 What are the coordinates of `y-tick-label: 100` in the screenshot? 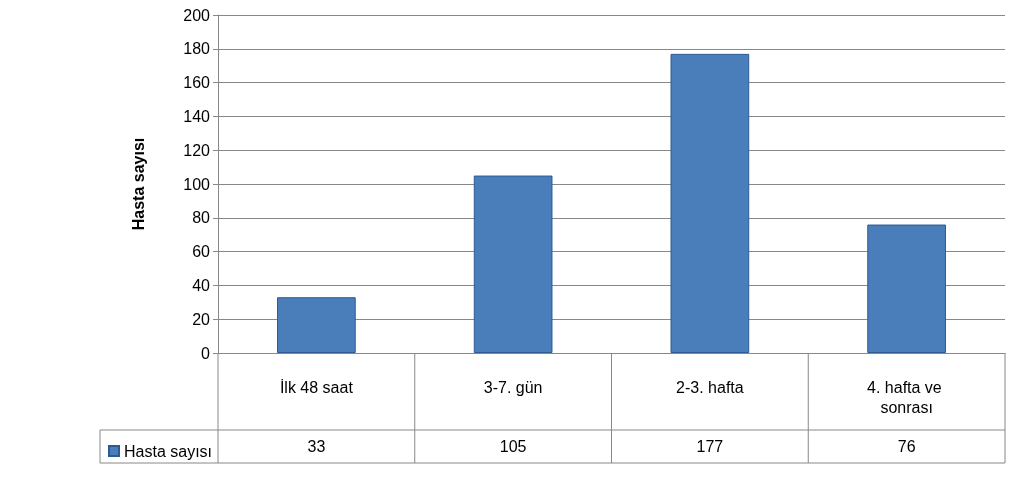 It's located at (197, 184).